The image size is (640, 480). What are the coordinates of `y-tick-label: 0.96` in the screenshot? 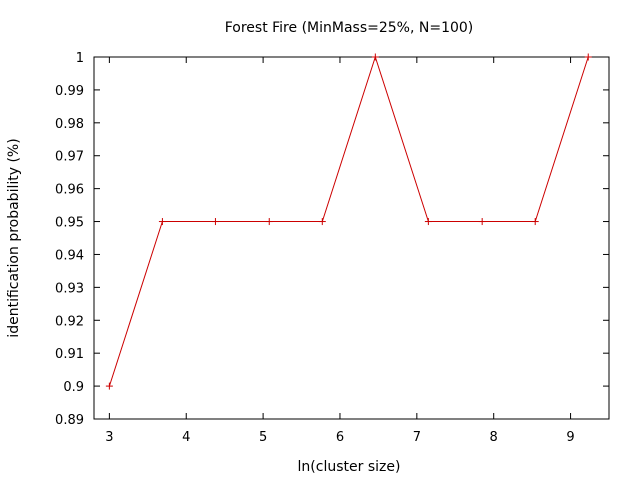 It's located at (69, 190).